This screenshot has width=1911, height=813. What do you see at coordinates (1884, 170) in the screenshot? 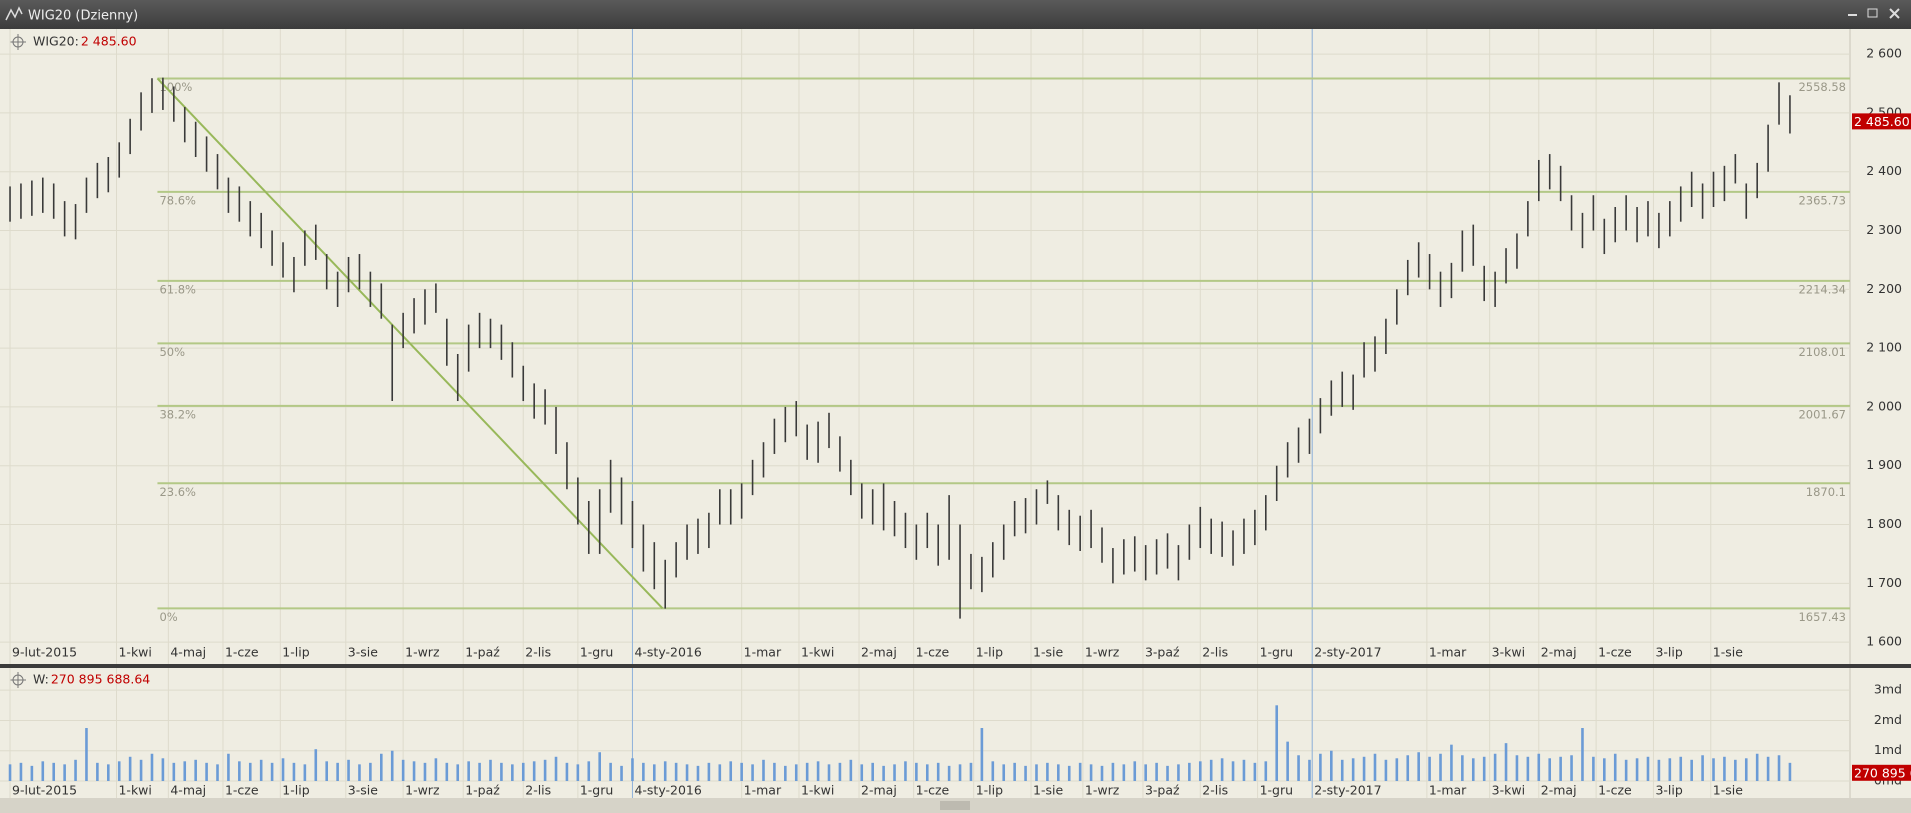
I see `y-tick-label: 2 400` at bounding box center [1884, 170].